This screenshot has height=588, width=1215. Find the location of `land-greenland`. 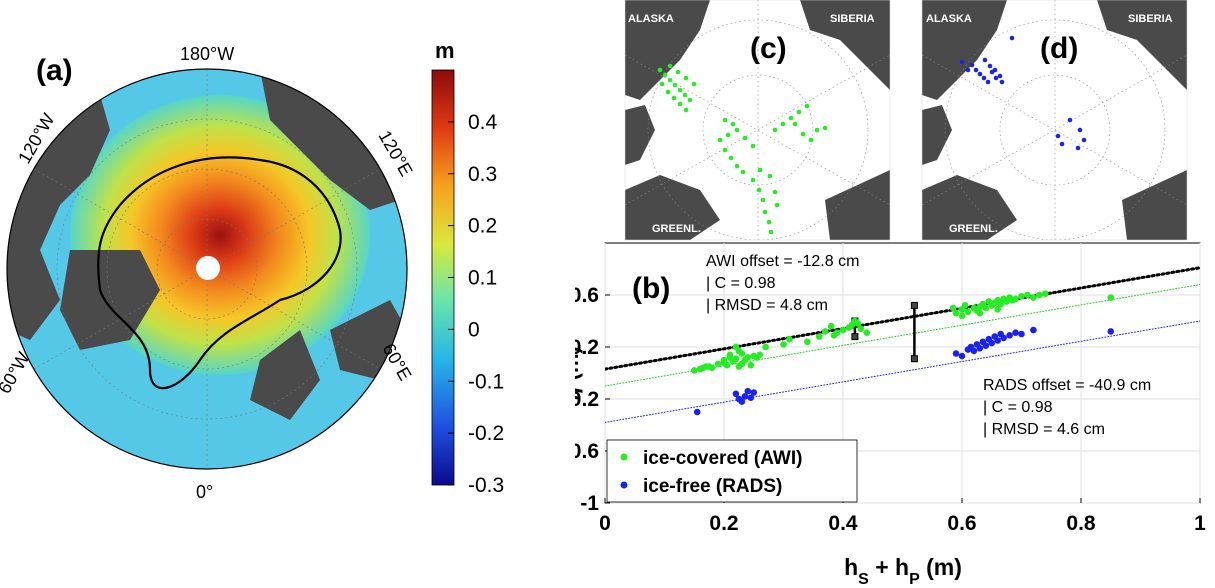

land-greenland is located at coordinates (110, 300).